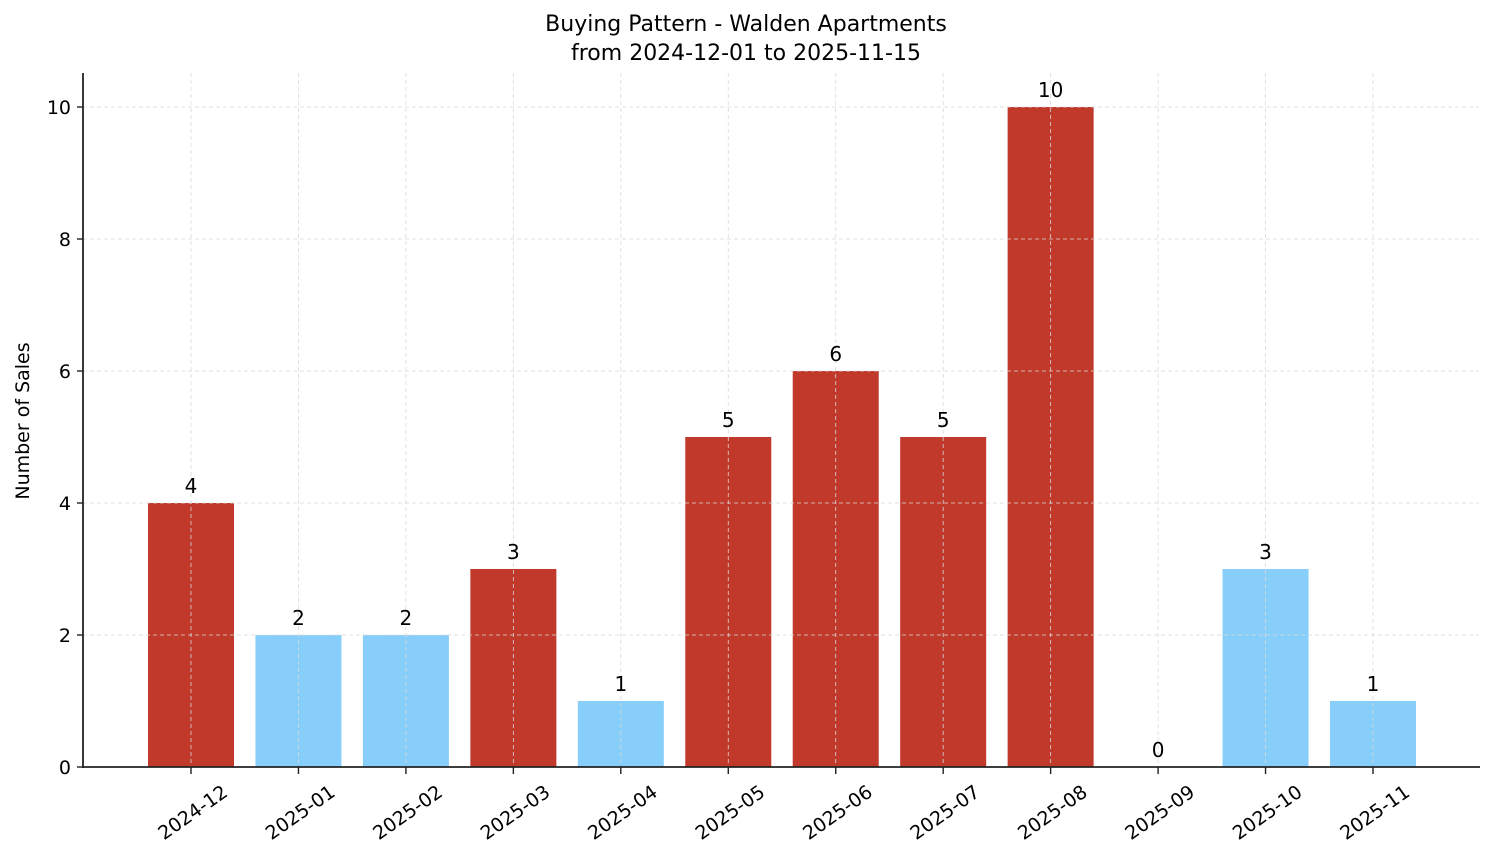  Describe the element at coordinates (65, 372) in the screenshot. I see `y-tick-label: 6` at that location.